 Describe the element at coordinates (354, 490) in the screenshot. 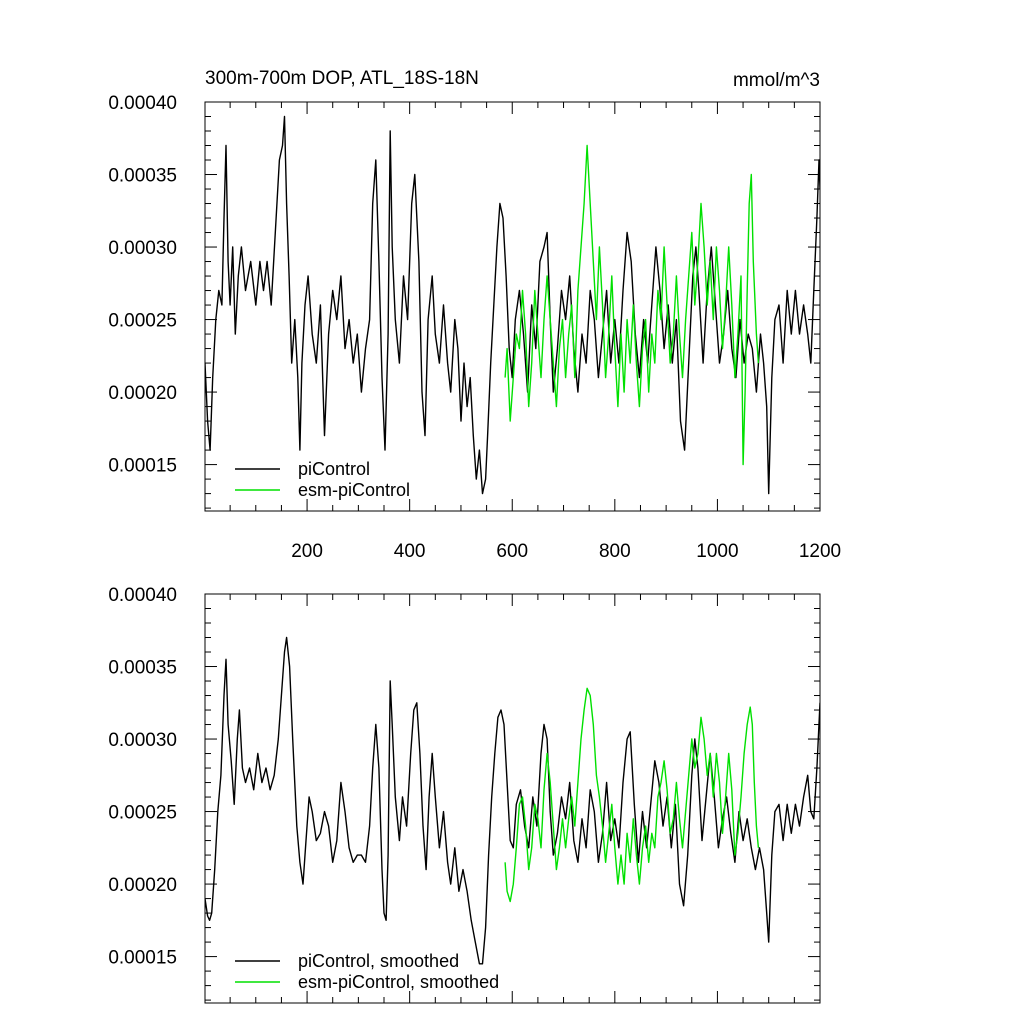

I see `top-legend-label: esm-piControl` at that location.